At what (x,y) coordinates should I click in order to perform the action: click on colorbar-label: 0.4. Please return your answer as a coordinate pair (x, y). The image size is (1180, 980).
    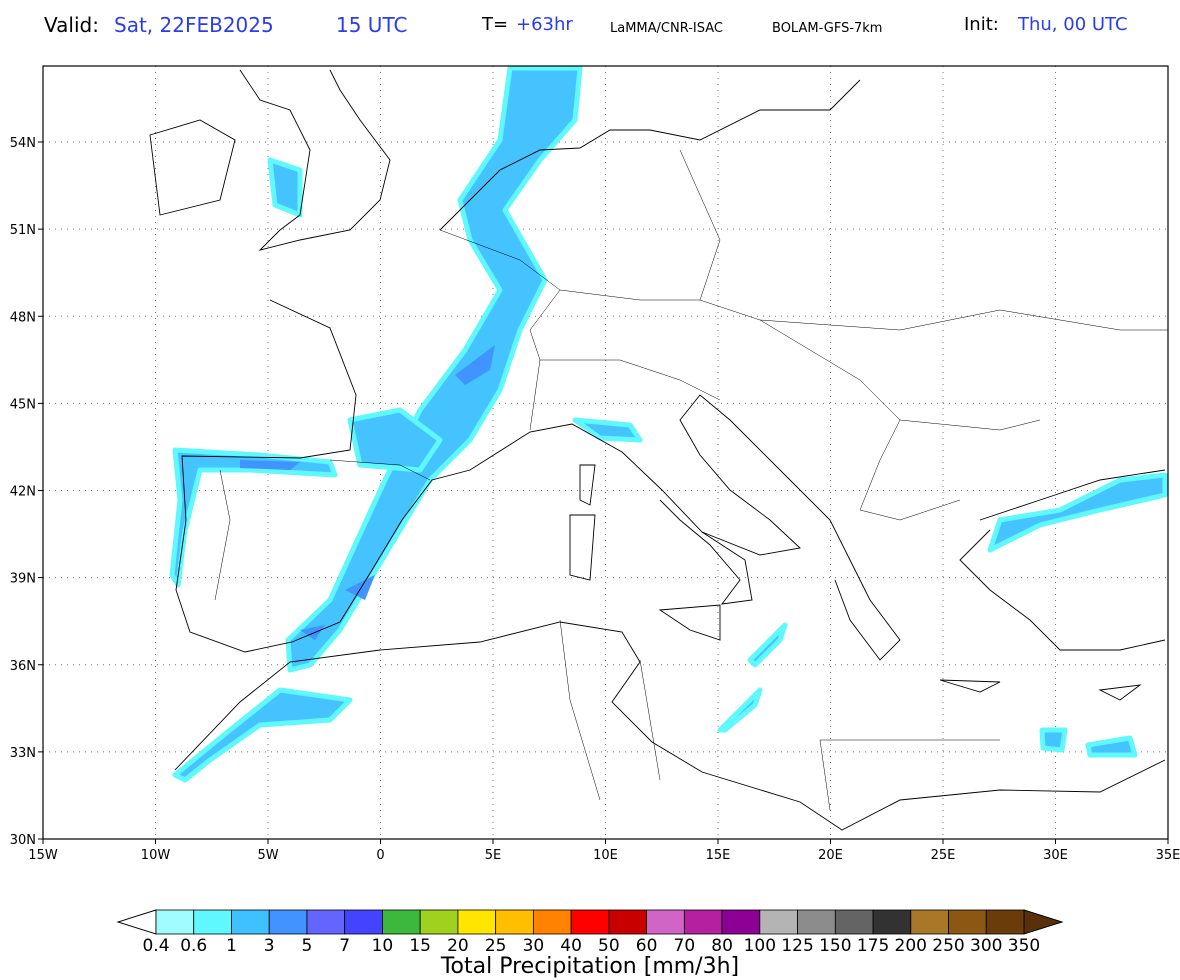
    Looking at the image, I should click on (155, 946).